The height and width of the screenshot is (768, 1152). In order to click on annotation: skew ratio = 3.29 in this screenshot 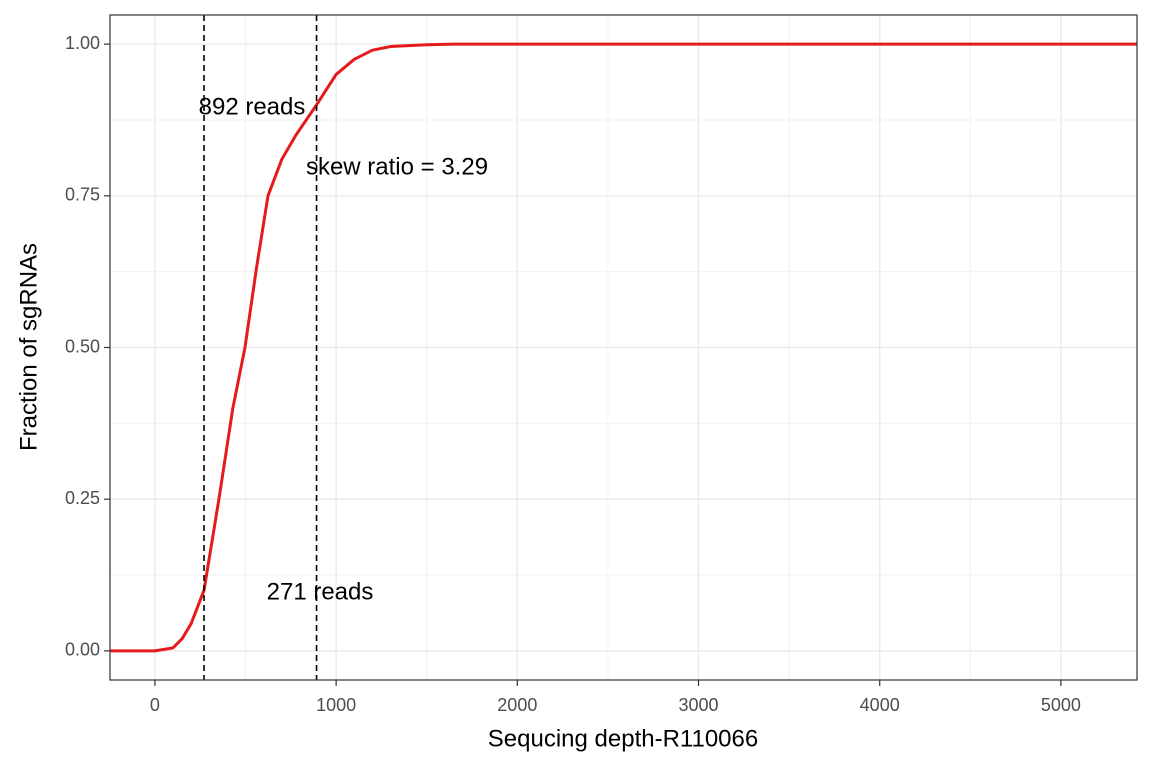, I will do `click(397, 166)`.